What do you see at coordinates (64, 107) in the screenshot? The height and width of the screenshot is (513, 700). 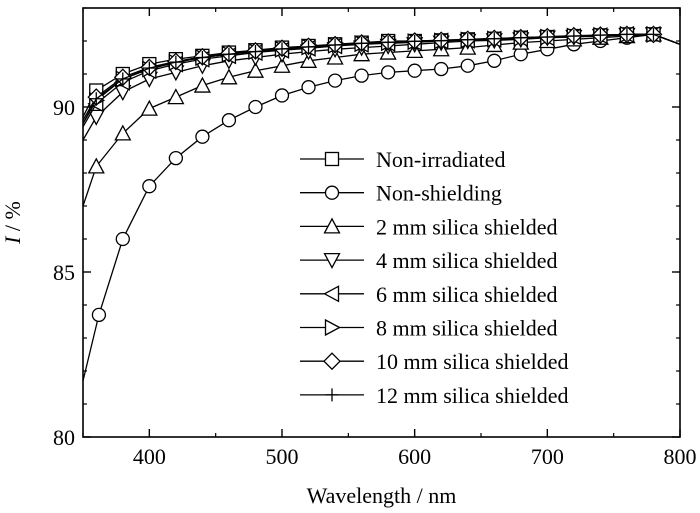 I see `y-tick-label: 90` at bounding box center [64, 107].